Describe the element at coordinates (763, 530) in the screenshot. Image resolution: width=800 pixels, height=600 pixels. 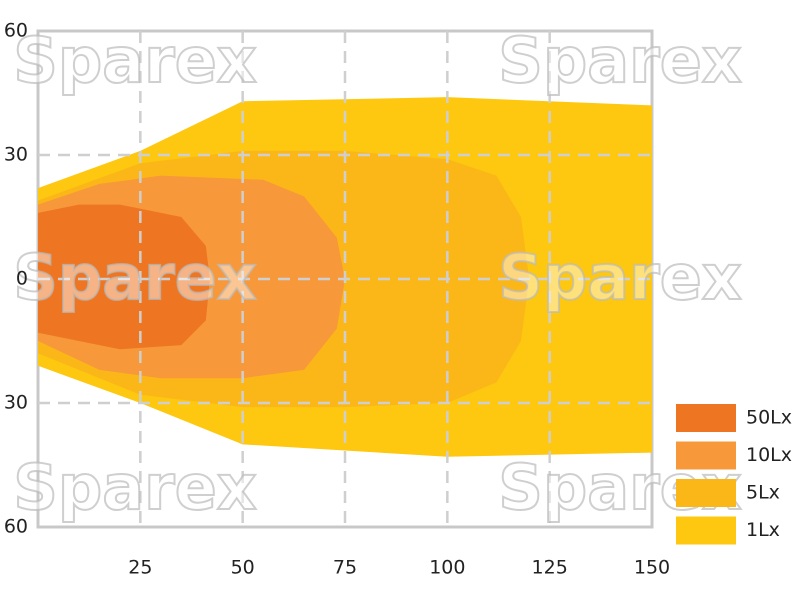
I see `legend-label: 1Lx` at that location.